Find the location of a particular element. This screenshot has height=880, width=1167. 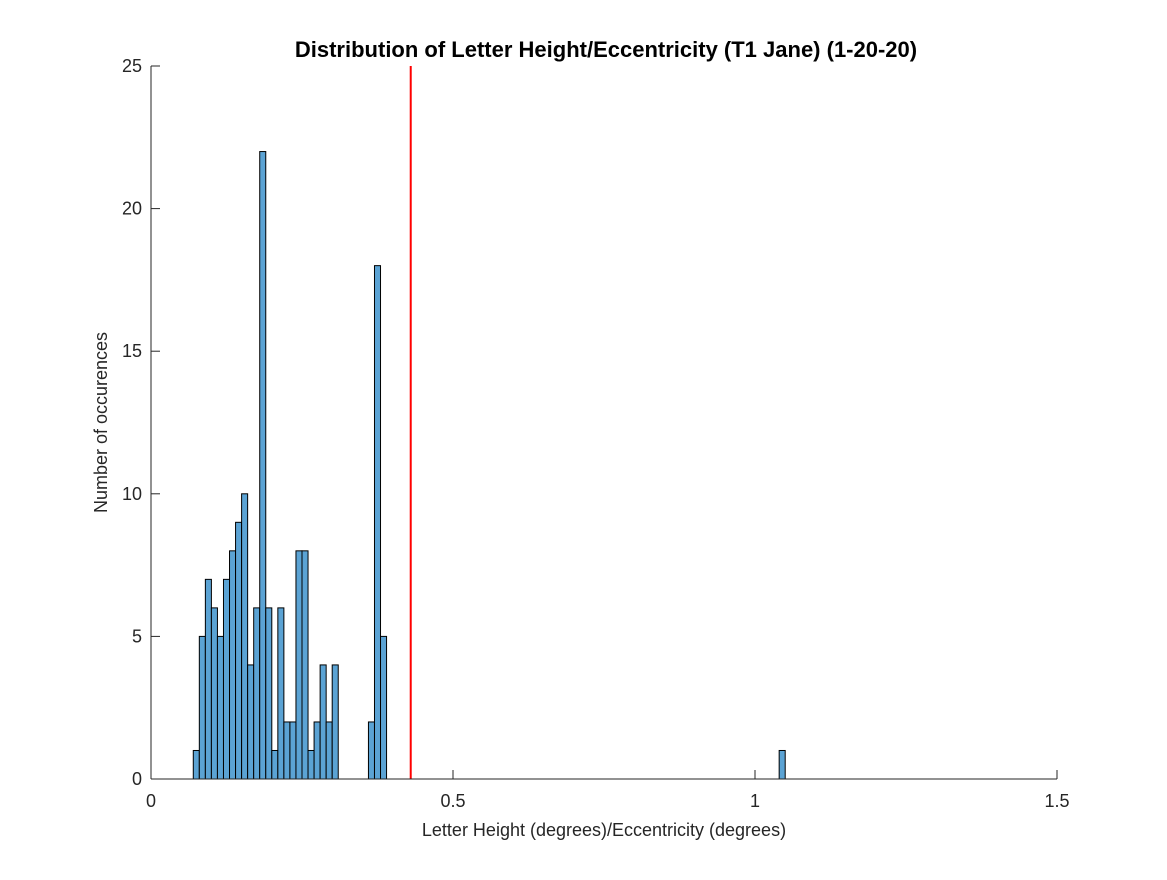

y-tick-label: 0 is located at coordinates (137, 779).